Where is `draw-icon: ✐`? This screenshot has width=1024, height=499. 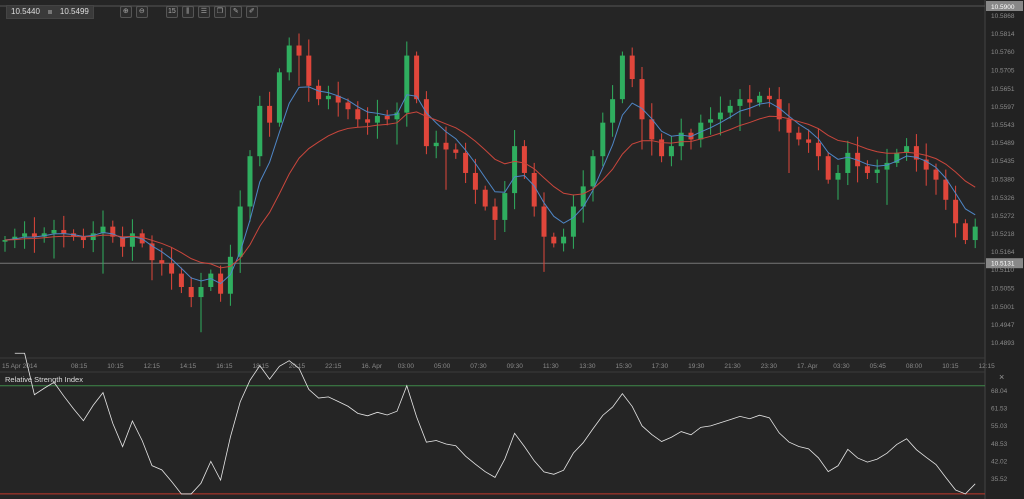 draw-icon: ✐ is located at coordinates (251, 12).